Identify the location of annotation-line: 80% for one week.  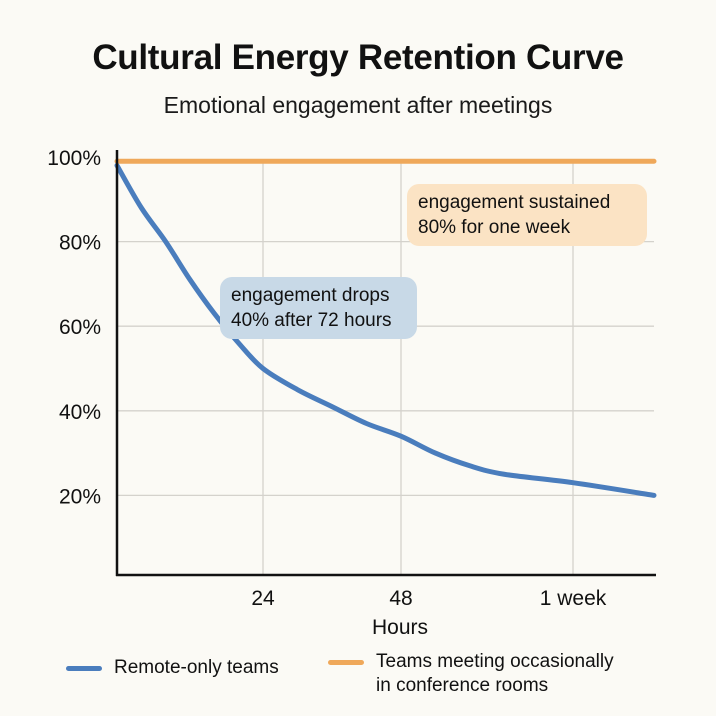
(494, 227).